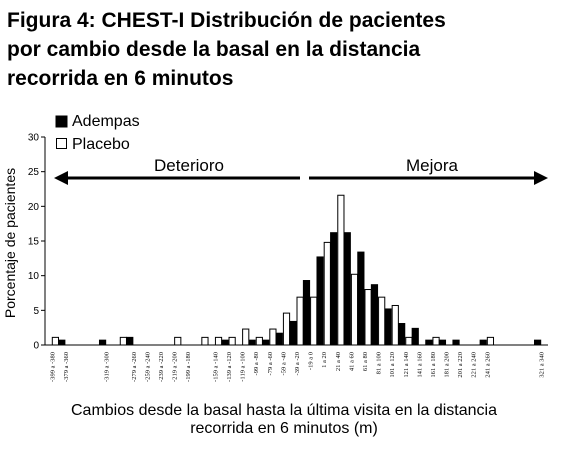 The image size is (568, 449). Describe the element at coordinates (147, 367) in the screenshot. I see `x-tick-label-4: -259 a -240` at that location.